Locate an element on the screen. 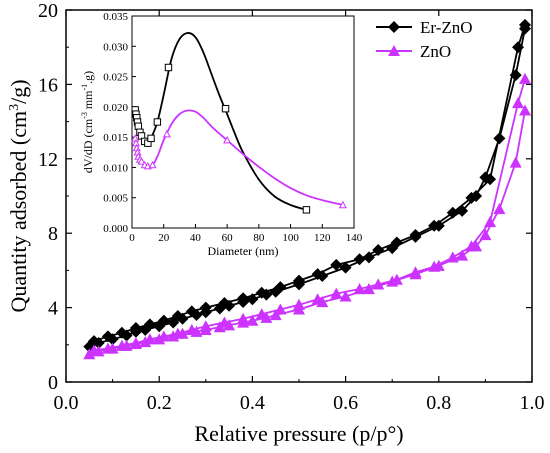 The height and width of the screenshot is (453, 550). inset-x-tick-label: 100 is located at coordinates (290, 238).